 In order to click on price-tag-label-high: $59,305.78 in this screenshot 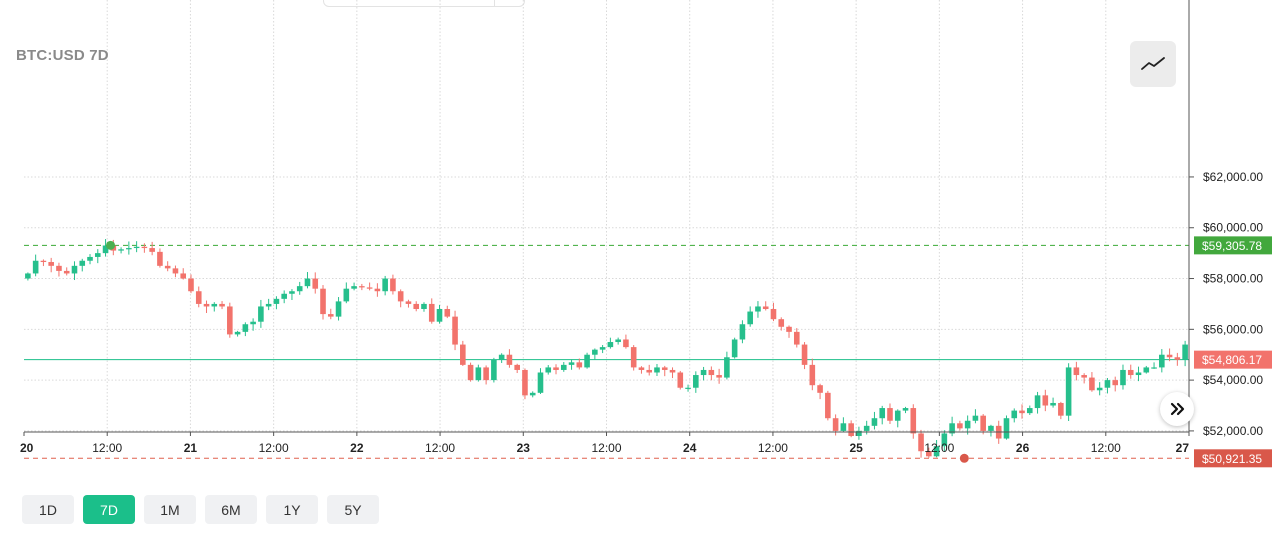, I will do `click(1232, 246)`.